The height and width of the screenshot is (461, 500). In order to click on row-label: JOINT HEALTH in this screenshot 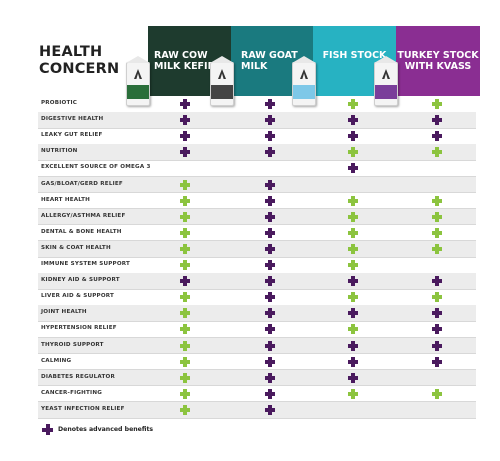, I will do `click(64, 312)`.